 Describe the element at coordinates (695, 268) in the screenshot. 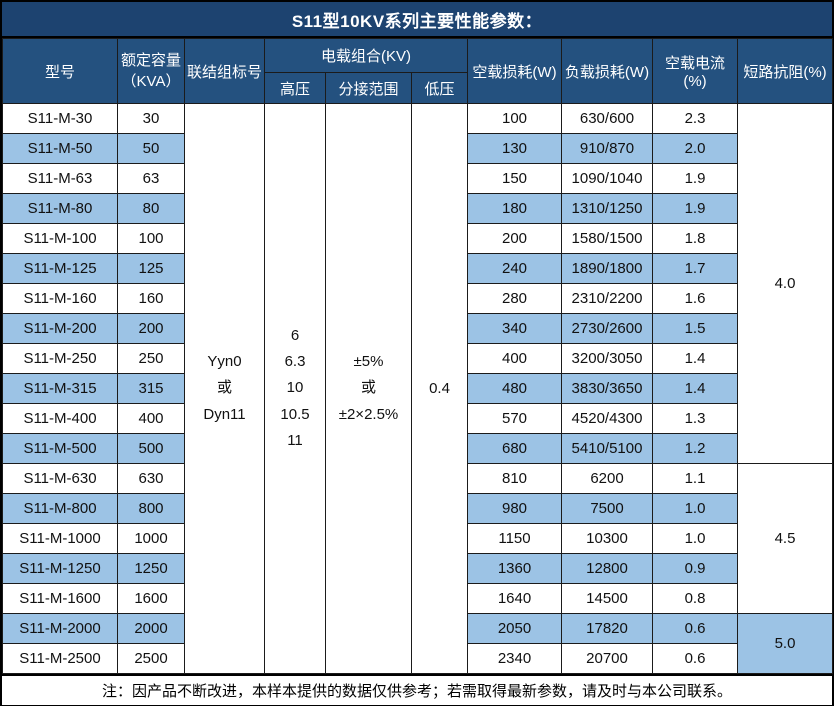

I see `cell-no-load-current: 1.7` at that location.